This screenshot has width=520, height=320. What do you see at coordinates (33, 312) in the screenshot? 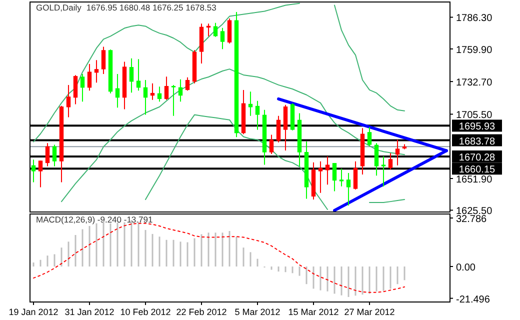
I see `x-tick-label: 19 Jan 2012` at bounding box center [33, 312].